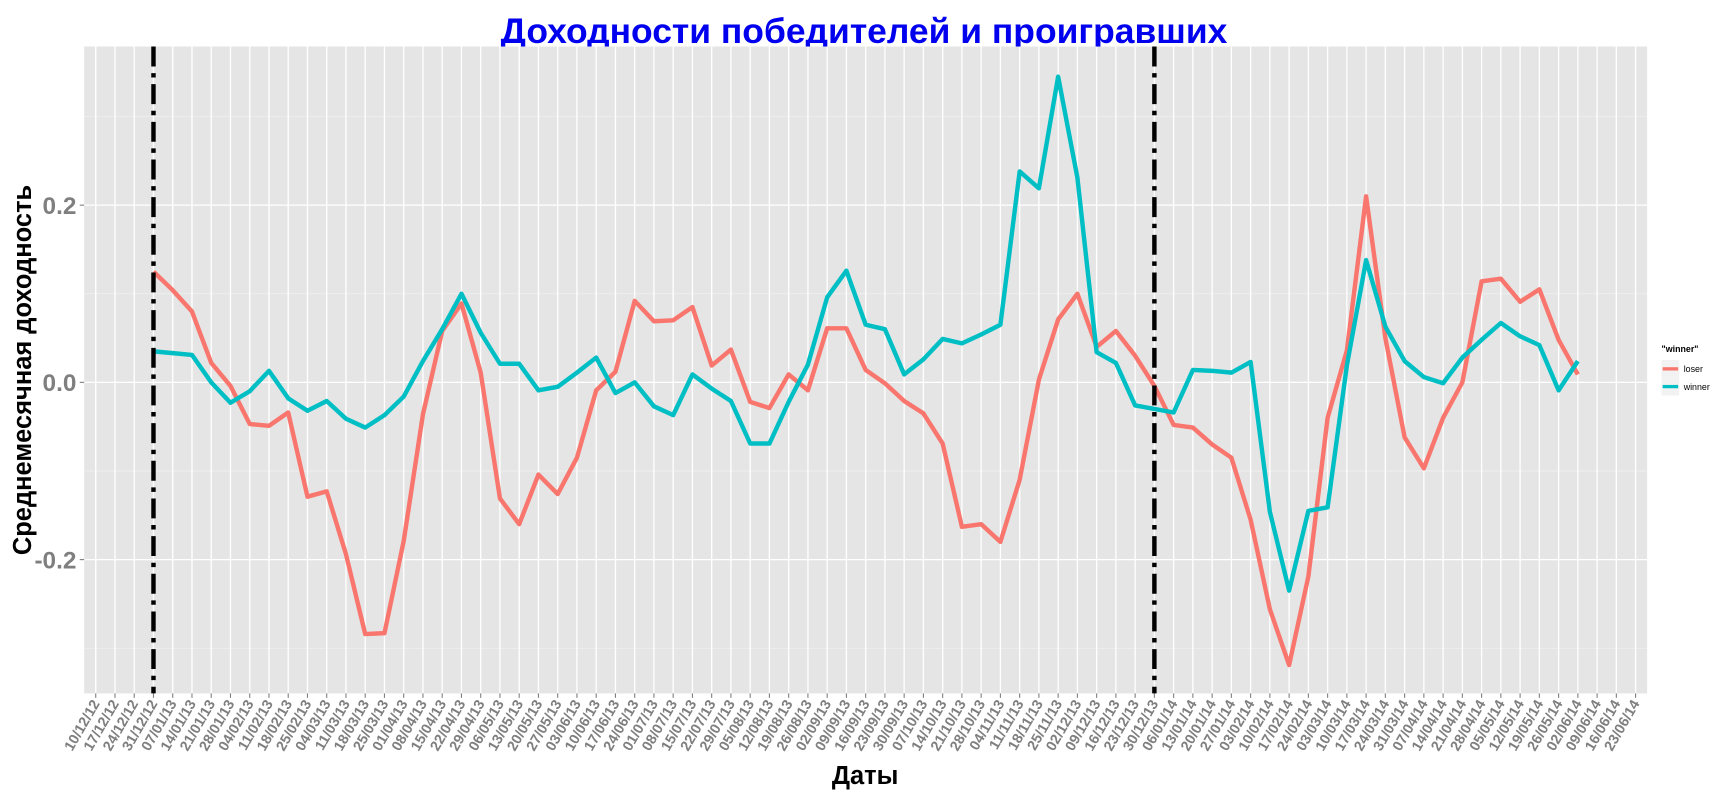 This screenshot has width=1728, height=792. Describe the element at coordinates (1693, 369) in the screenshot. I see `legend-label: loser` at that location.